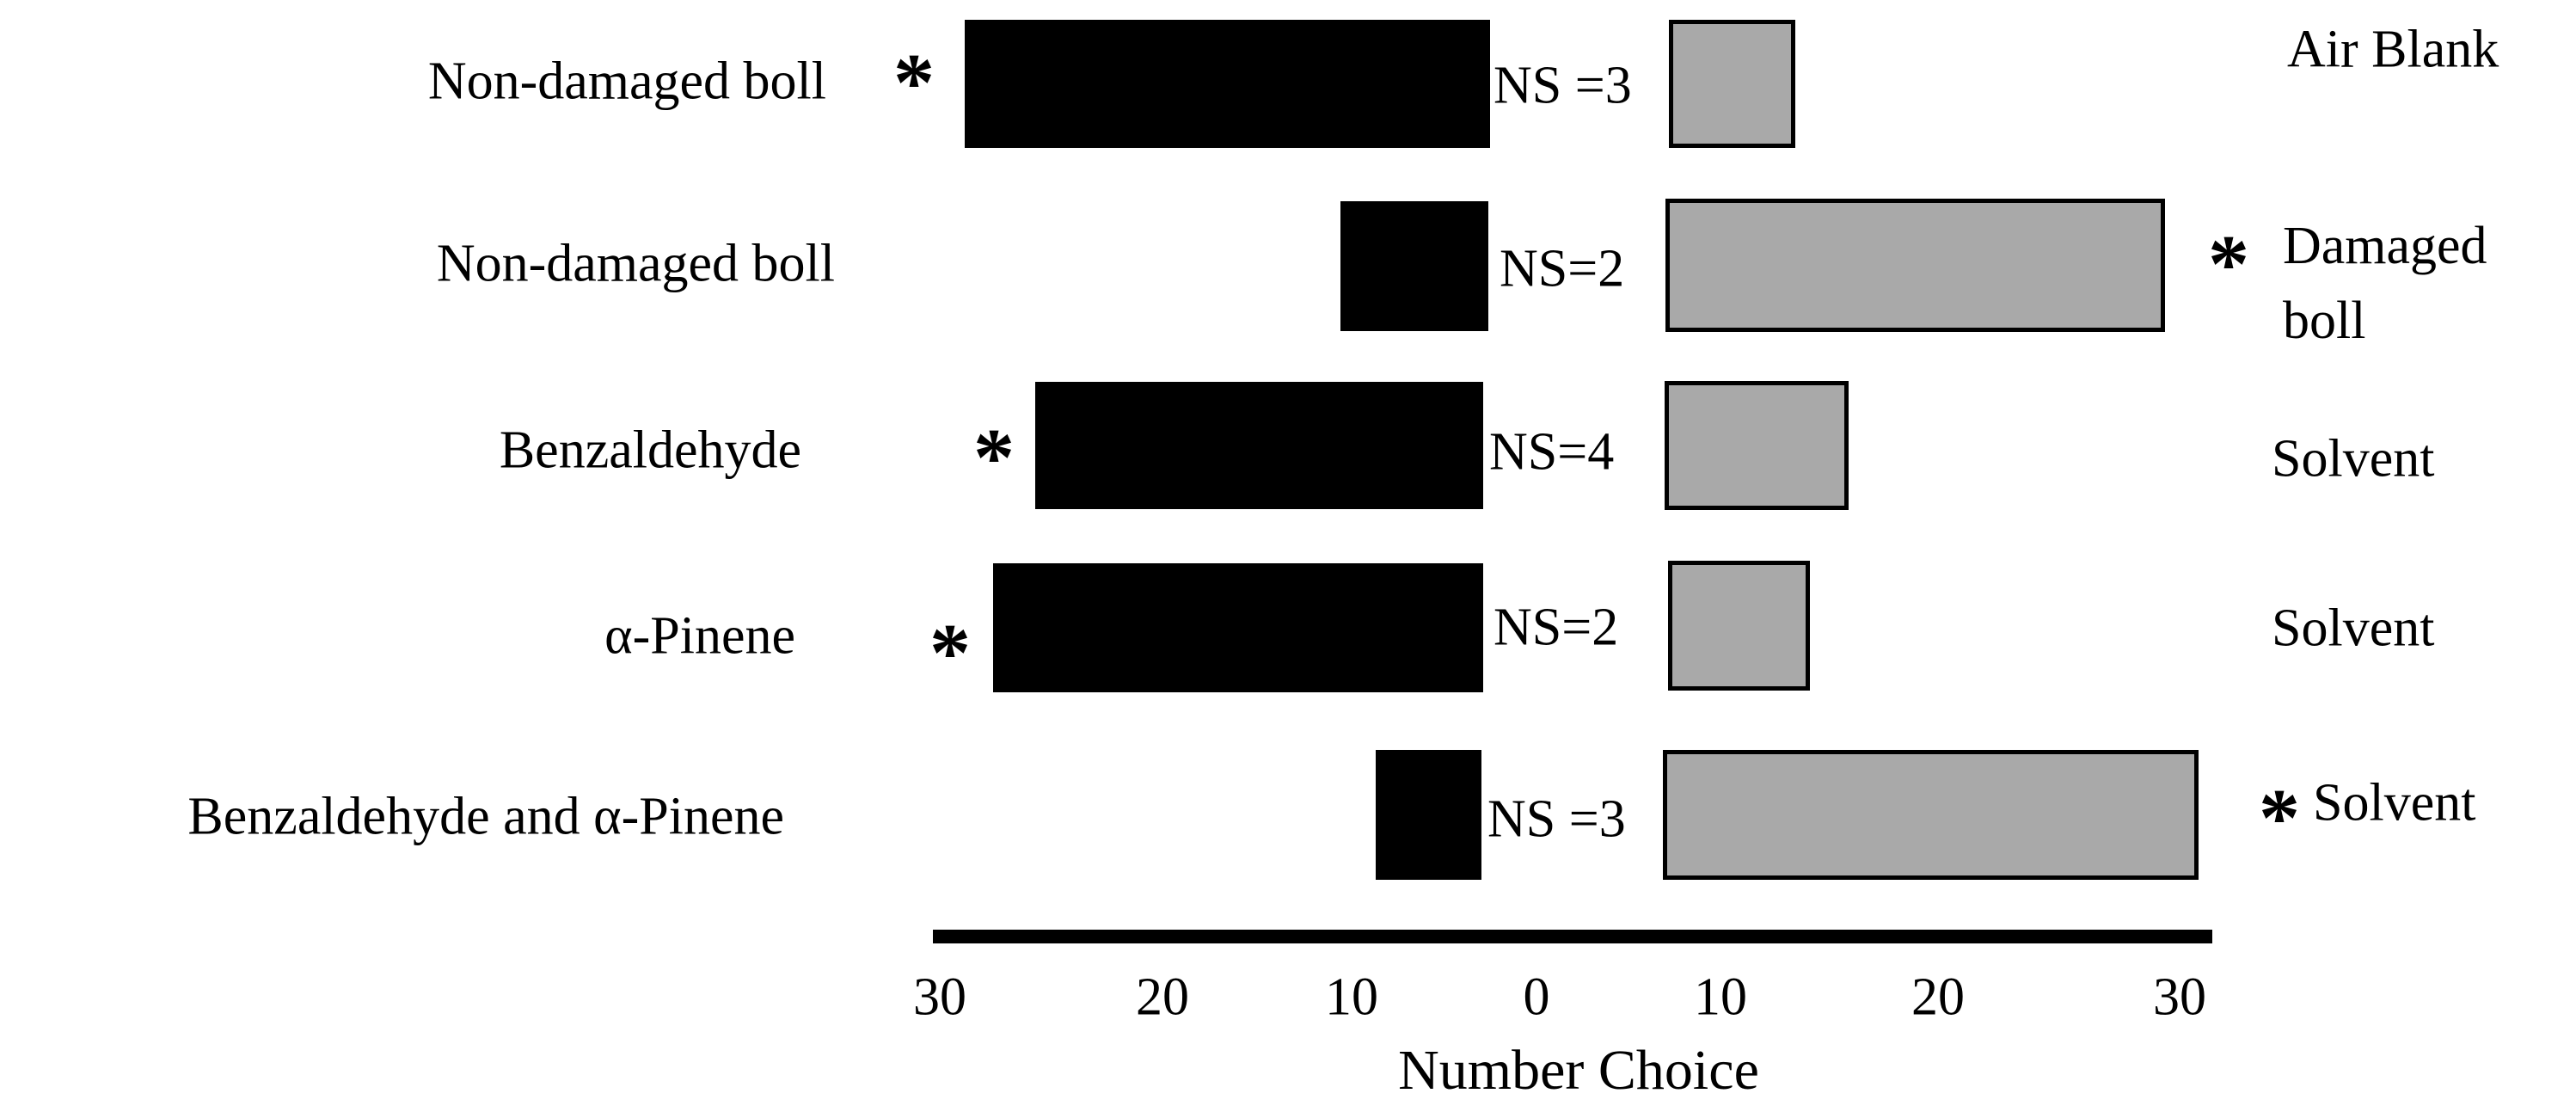 This screenshot has width=2576, height=1118. What do you see at coordinates (1536, 997) in the screenshot?
I see `x-axis-tick-label: 0` at bounding box center [1536, 997].